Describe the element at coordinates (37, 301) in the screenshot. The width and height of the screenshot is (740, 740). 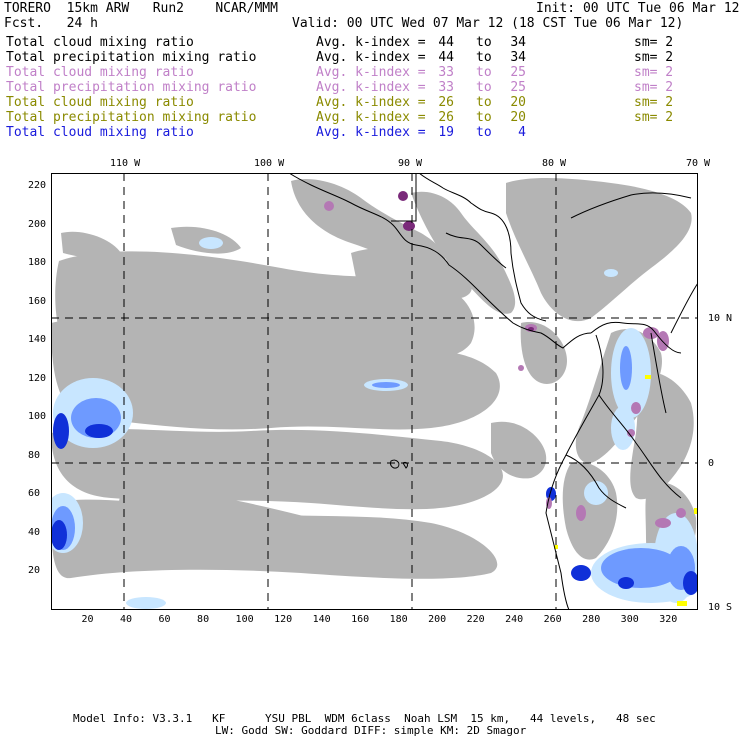
I see `y-tick-label: 160` at that location.